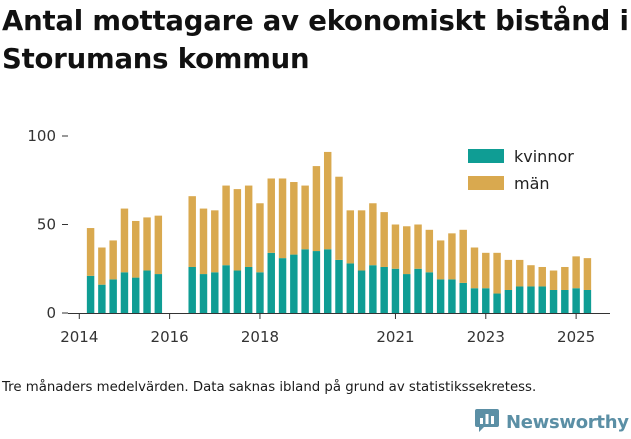 The width and height of the screenshot is (631, 439). I want to click on brand-logo: Newsworthy, so click(551, 422).